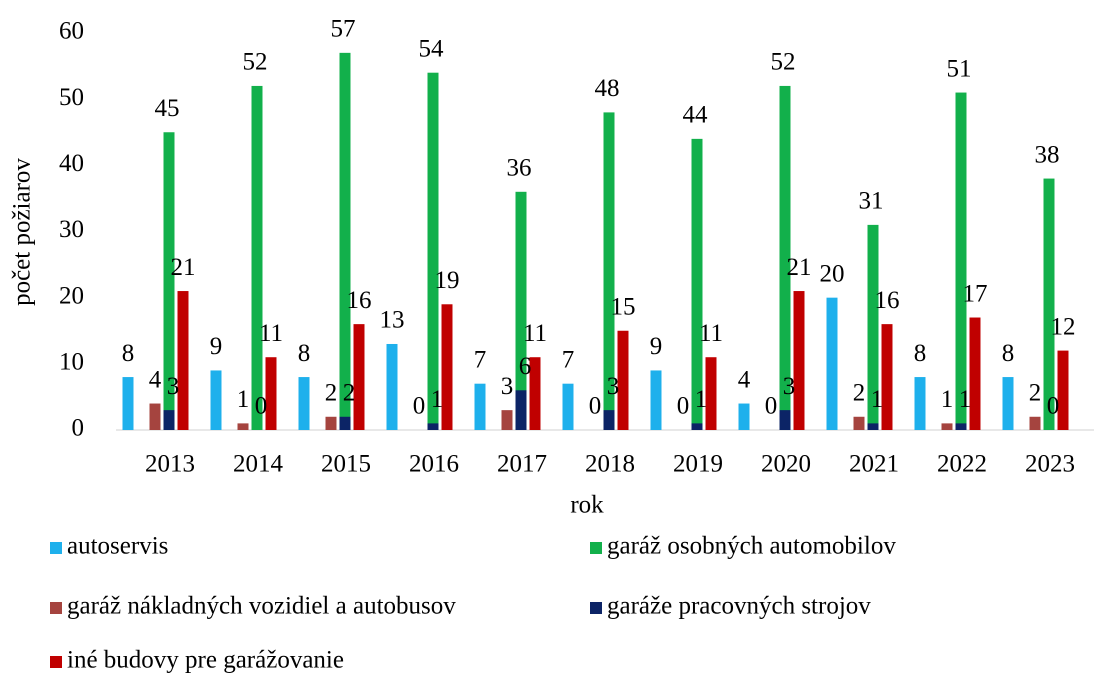 The width and height of the screenshot is (1101, 682). I want to click on legend-label: autoservis, so click(117, 546).